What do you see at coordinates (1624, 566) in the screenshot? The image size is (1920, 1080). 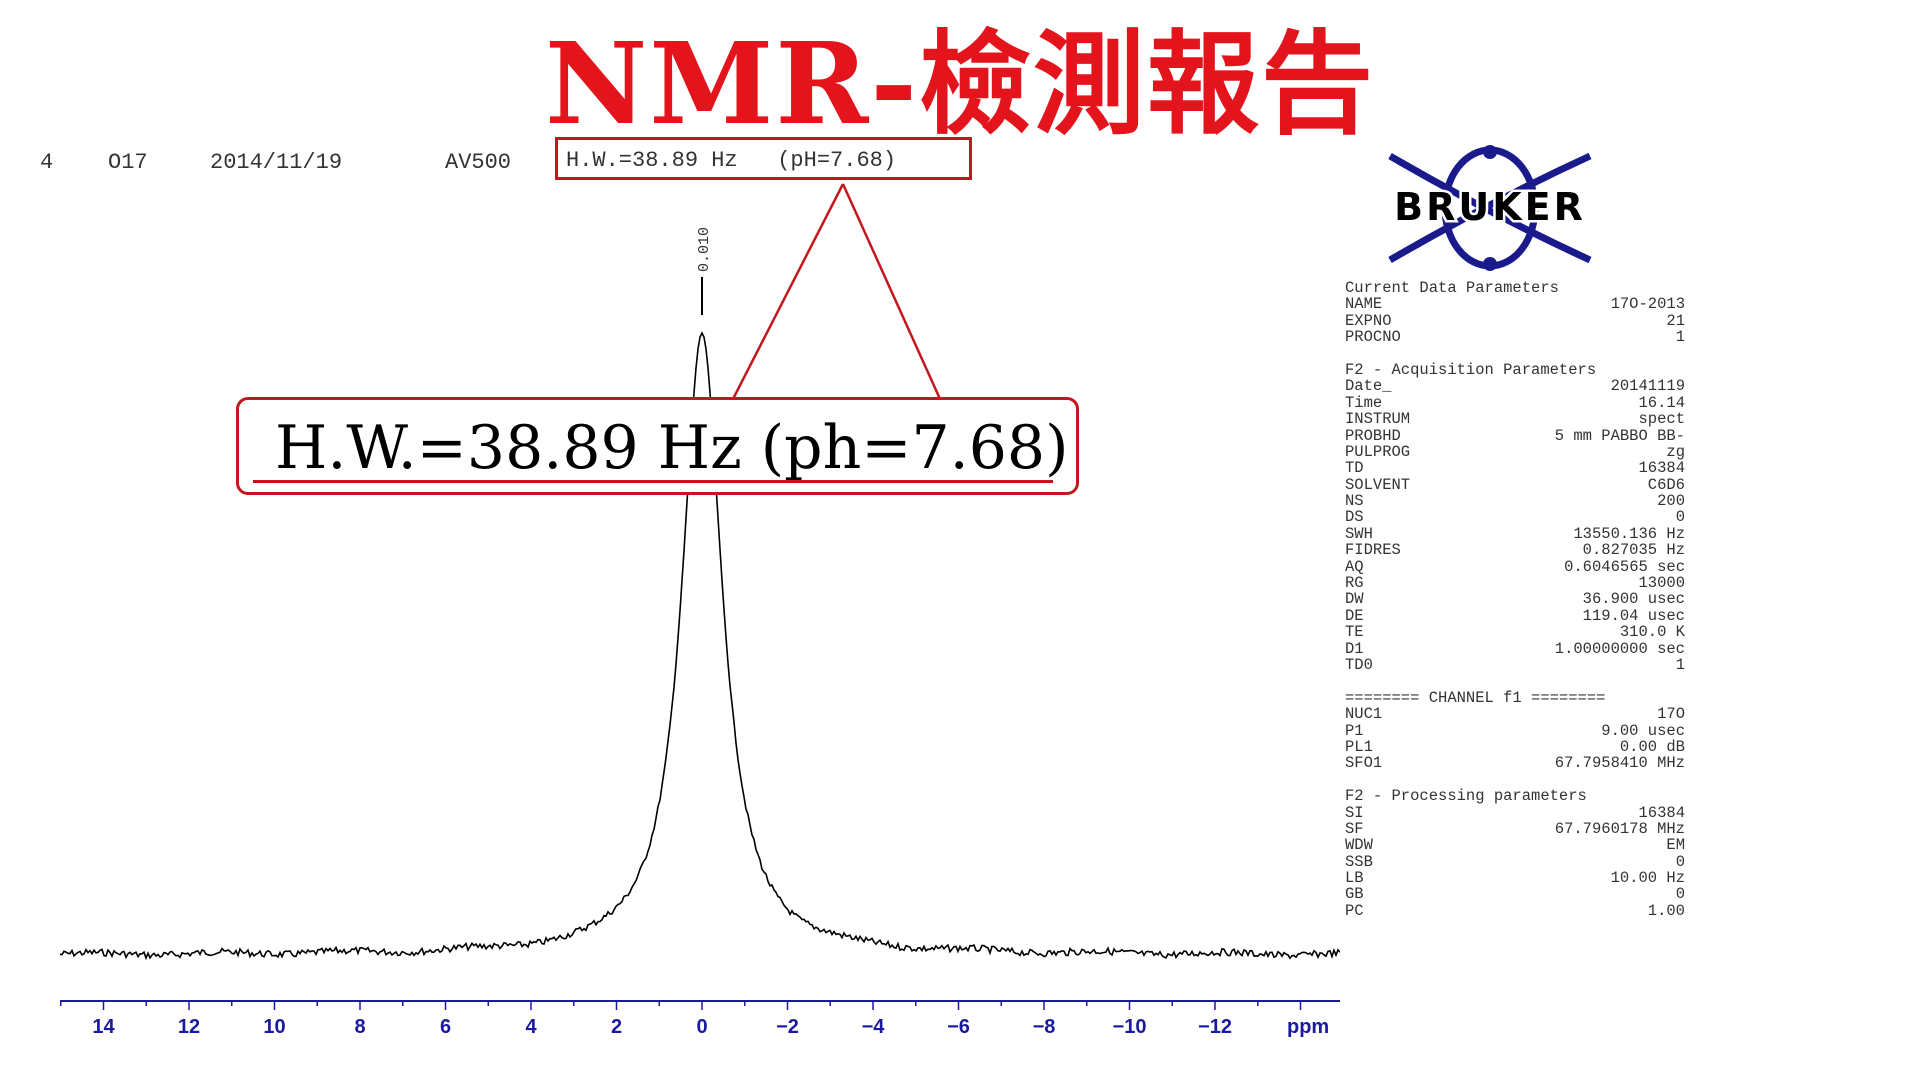 I see `param-value: 0.6046565 sec` at bounding box center [1624, 566].